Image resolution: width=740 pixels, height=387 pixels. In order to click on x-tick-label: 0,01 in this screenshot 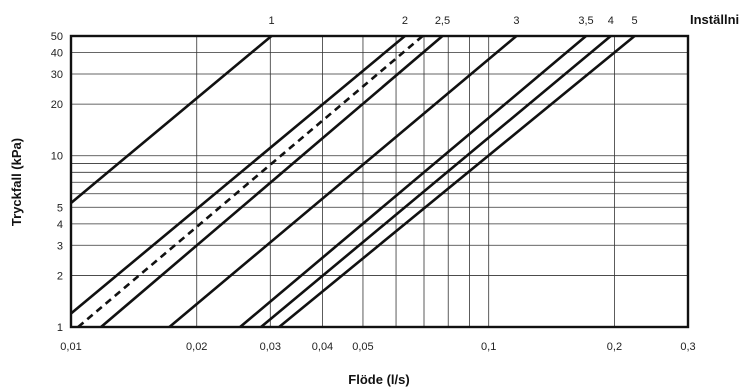, I will do `click(70, 347)`.